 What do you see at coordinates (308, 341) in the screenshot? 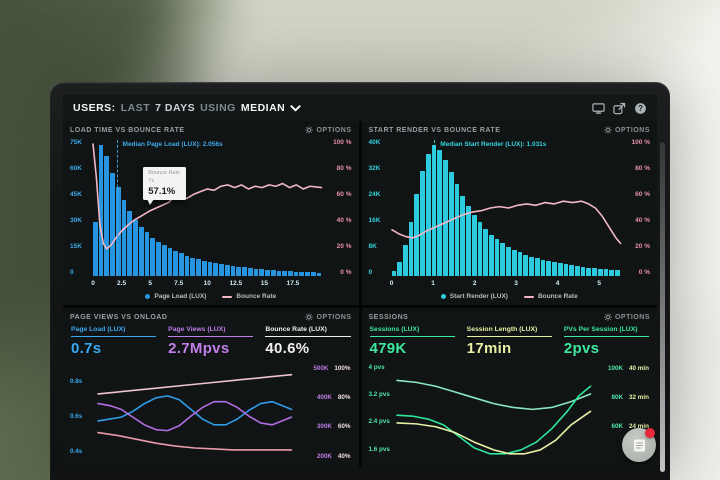
I see `metric: Bounce Rate (LUX) 40.6%` at bounding box center [308, 341].